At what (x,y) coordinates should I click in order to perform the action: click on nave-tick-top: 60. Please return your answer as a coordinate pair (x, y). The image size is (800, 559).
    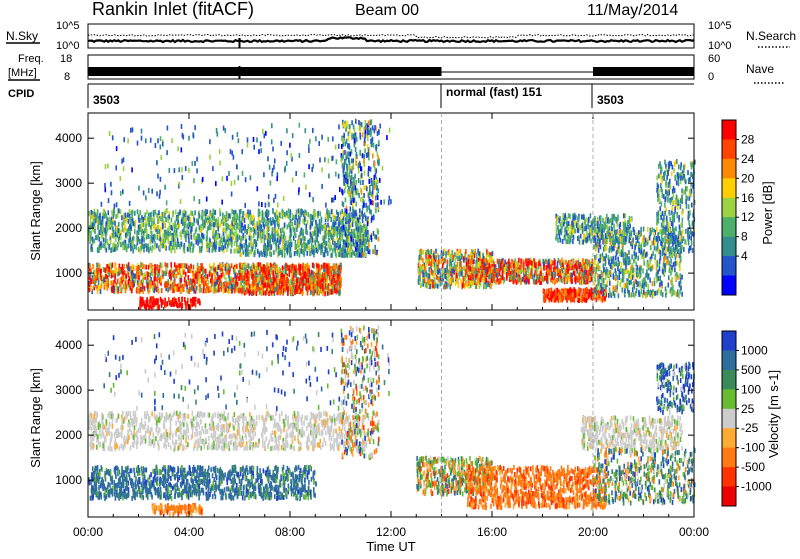
    Looking at the image, I should click on (714, 59).